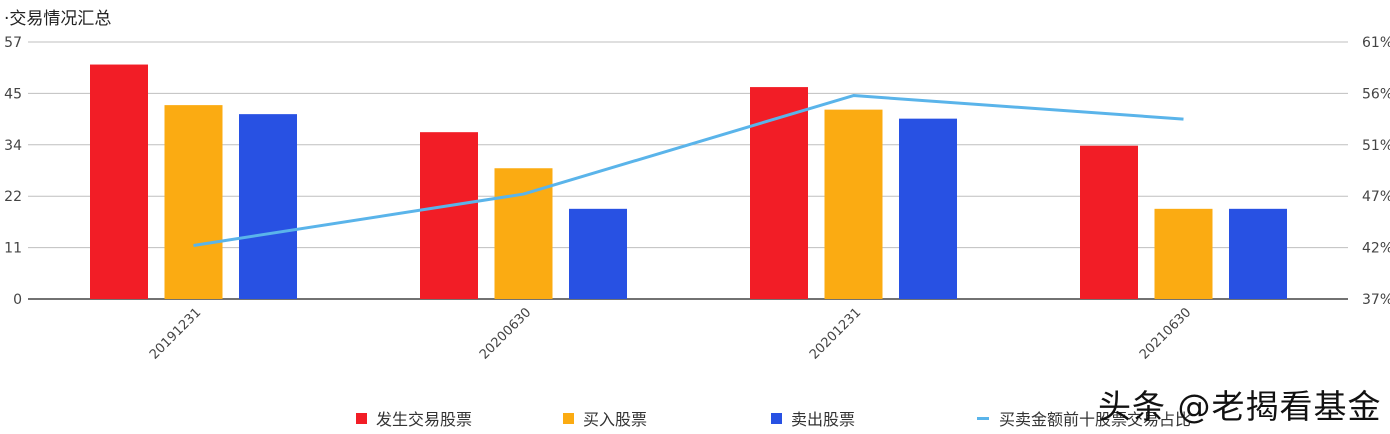  What do you see at coordinates (1240, 406) in the screenshot?
I see `watermark: 头条 @老揭看基金` at bounding box center [1240, 406].